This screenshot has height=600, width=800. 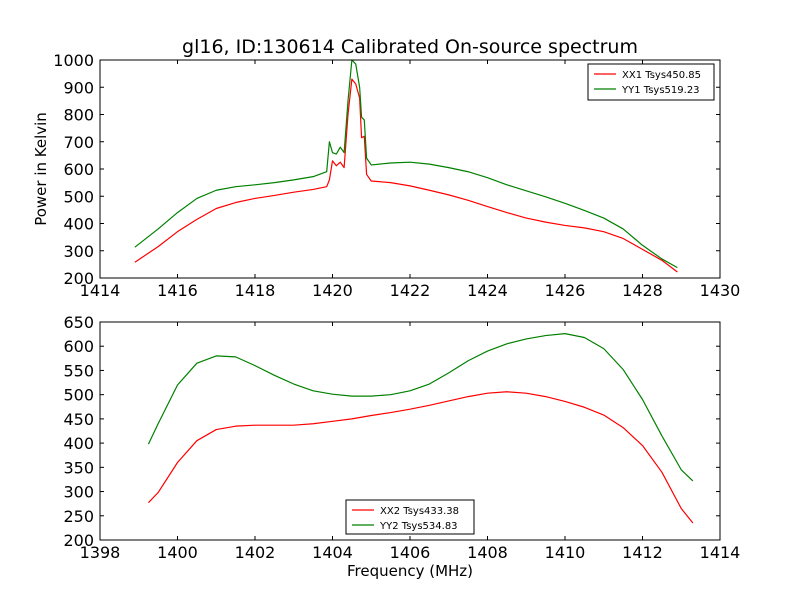 I want to click on x-tick-label: 1422, so click(x=410, y=290).